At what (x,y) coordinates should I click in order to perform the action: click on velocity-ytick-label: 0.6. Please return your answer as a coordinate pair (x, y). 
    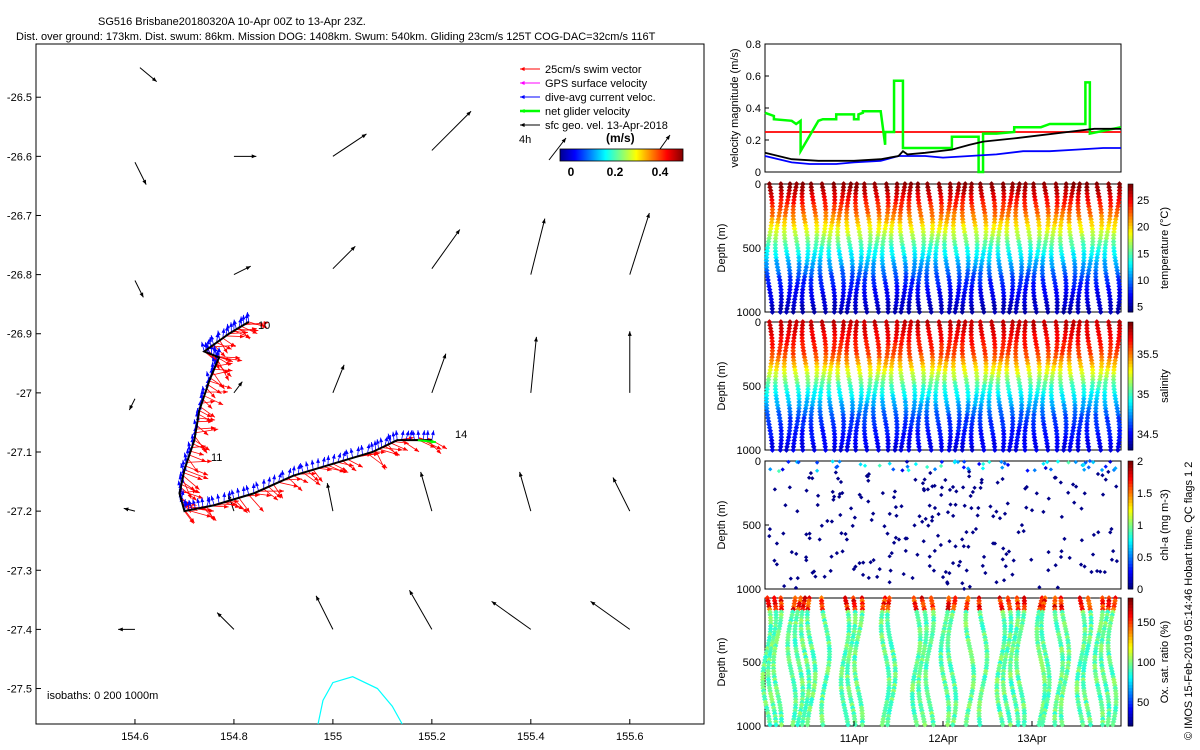
    Looking at the image, I should click on (753, 77).